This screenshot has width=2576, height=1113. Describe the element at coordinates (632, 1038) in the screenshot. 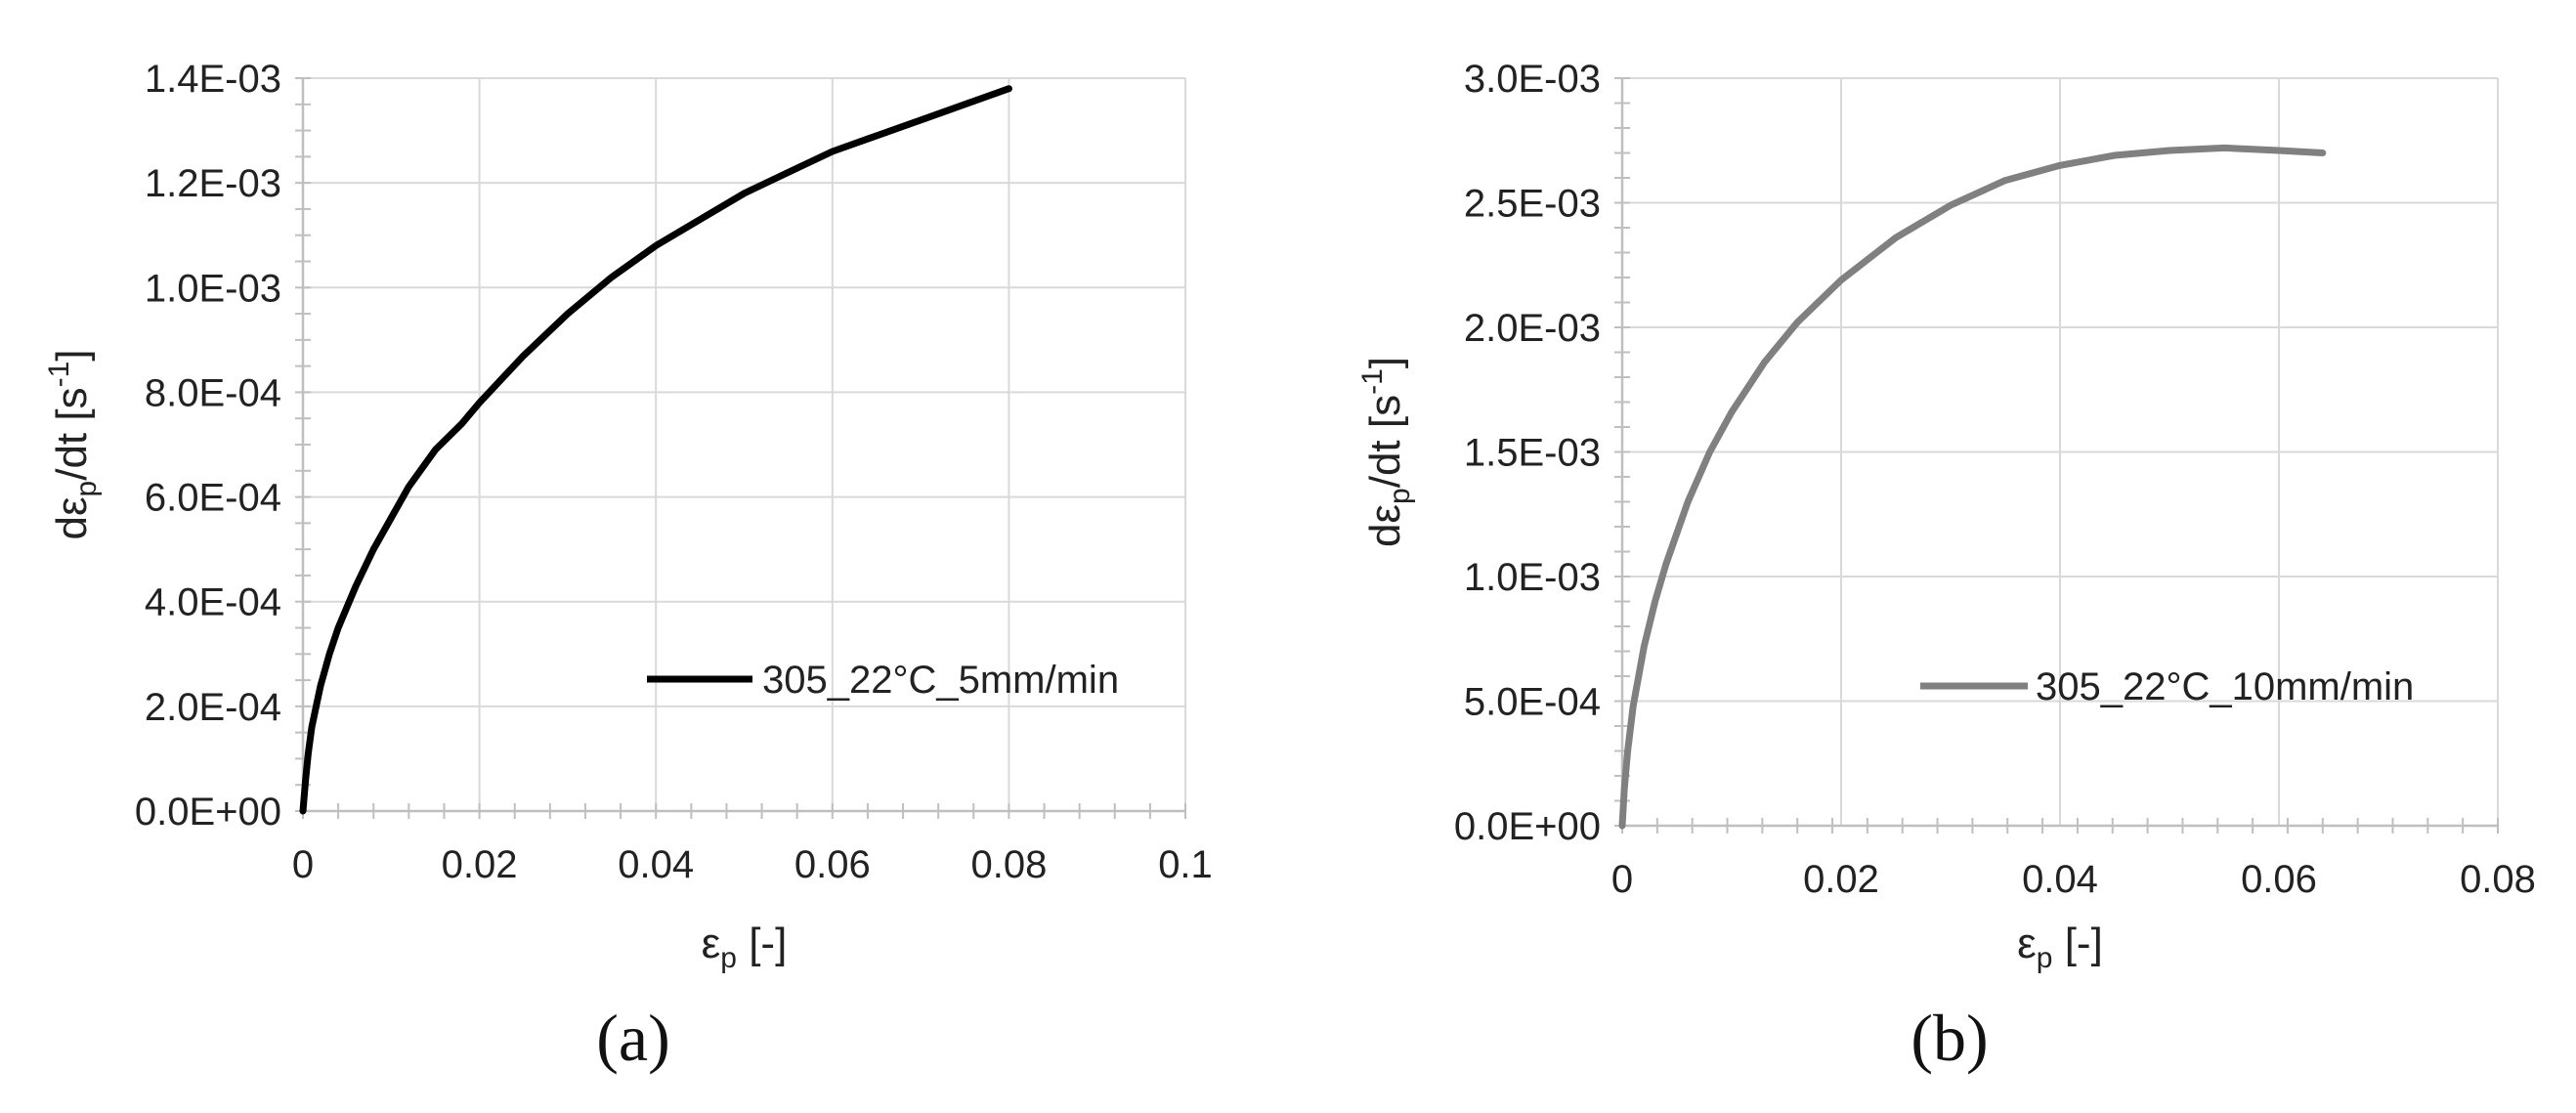

I see `panel-label: (a)` at that location.